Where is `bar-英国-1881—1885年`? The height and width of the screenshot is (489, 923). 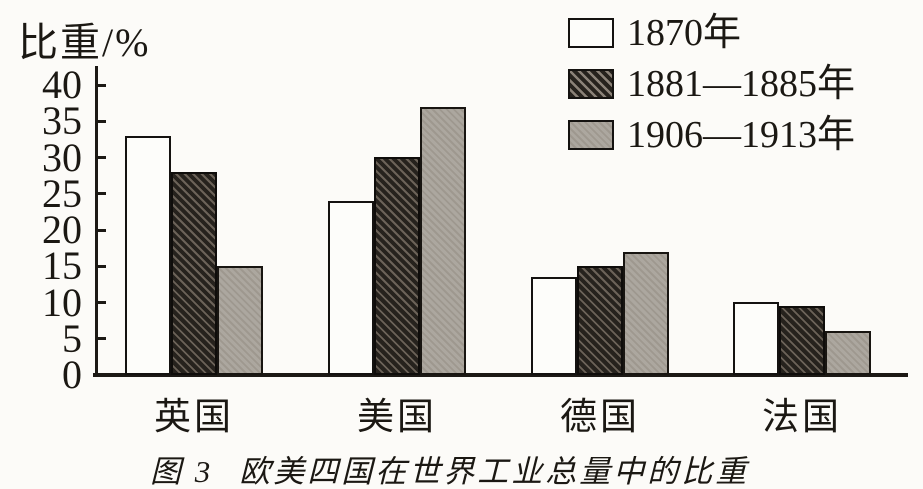 bar-英国-1881—1885年 is located at coordinates (194, 273).